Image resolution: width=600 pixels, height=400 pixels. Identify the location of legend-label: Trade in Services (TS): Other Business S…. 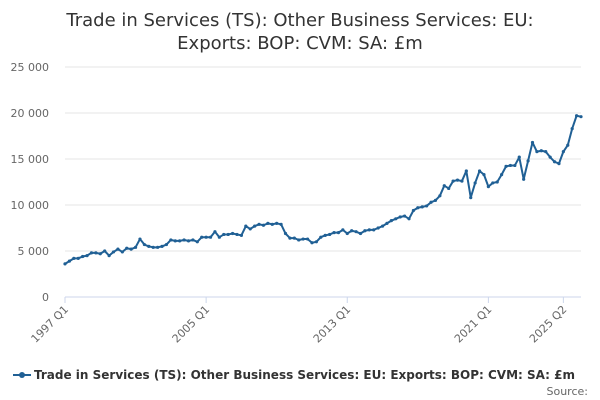
(304, 375).